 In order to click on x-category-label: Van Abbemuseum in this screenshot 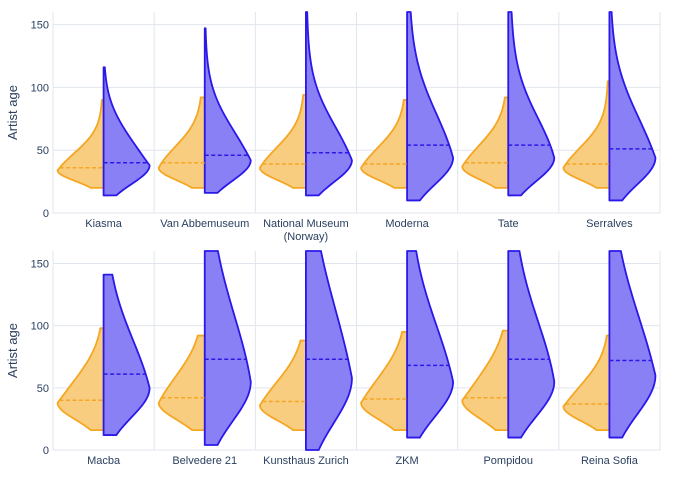, I will do `click(204, 224)`.